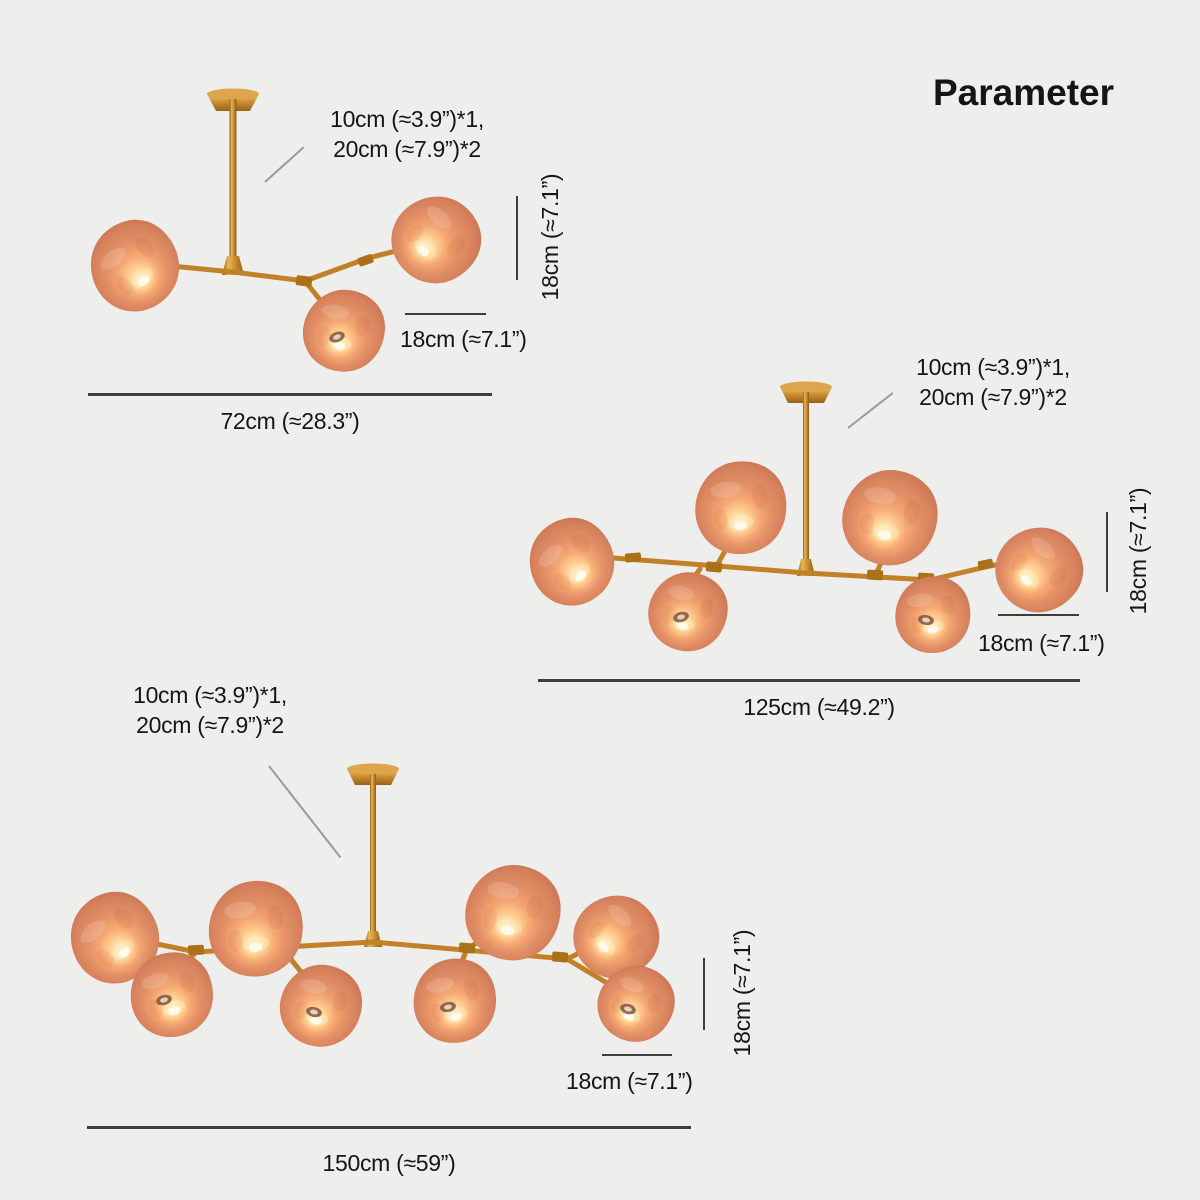 Image resolution: width=1200 pixels, height=1200 pixels. I want to click on shade-width-label-6-light: 18cm (≈7.1”), so click(1041, 643).